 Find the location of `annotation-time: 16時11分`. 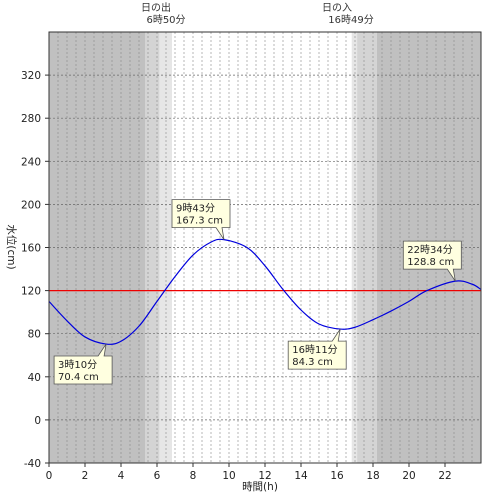

annotation-time: 16時11分 is located at coordinates (314, 350).